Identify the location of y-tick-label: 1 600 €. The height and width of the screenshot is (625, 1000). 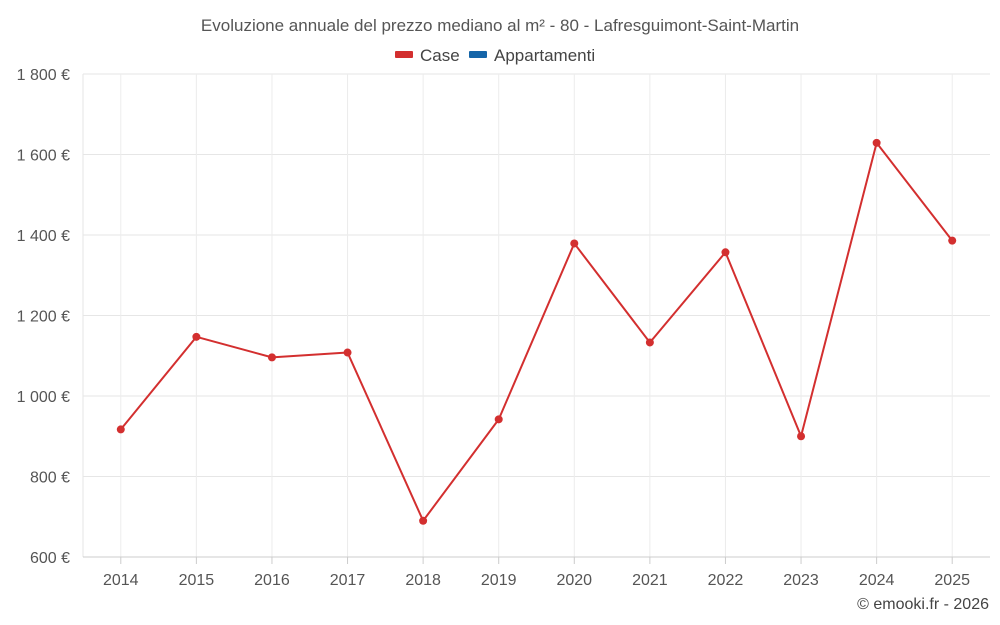
(43, 156).